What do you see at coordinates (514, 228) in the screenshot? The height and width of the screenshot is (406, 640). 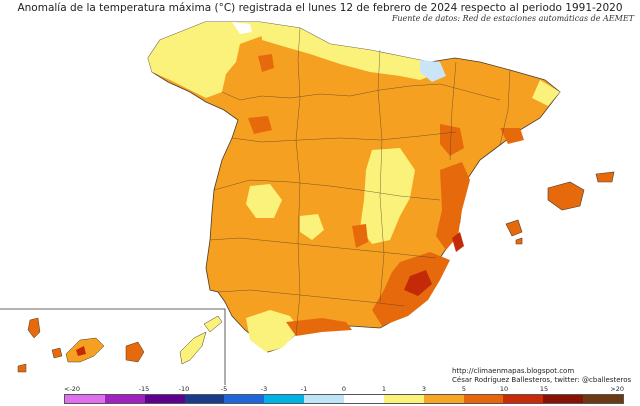 I see `ibiza` at bounding box center [514, 228].